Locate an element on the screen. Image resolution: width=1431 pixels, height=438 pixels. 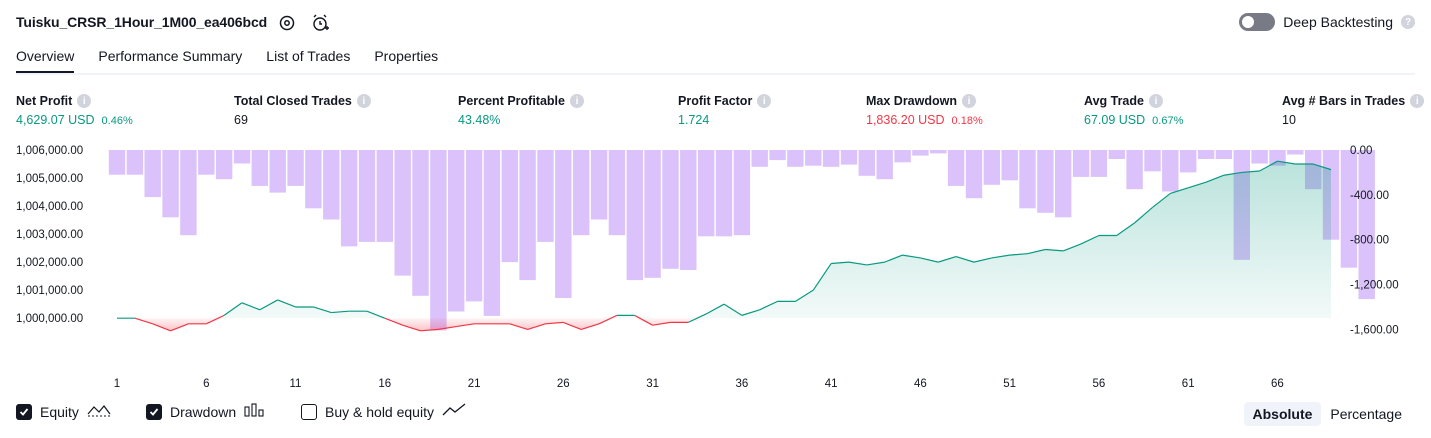
tab-overview: Overview is located at coordinates (45, 61).